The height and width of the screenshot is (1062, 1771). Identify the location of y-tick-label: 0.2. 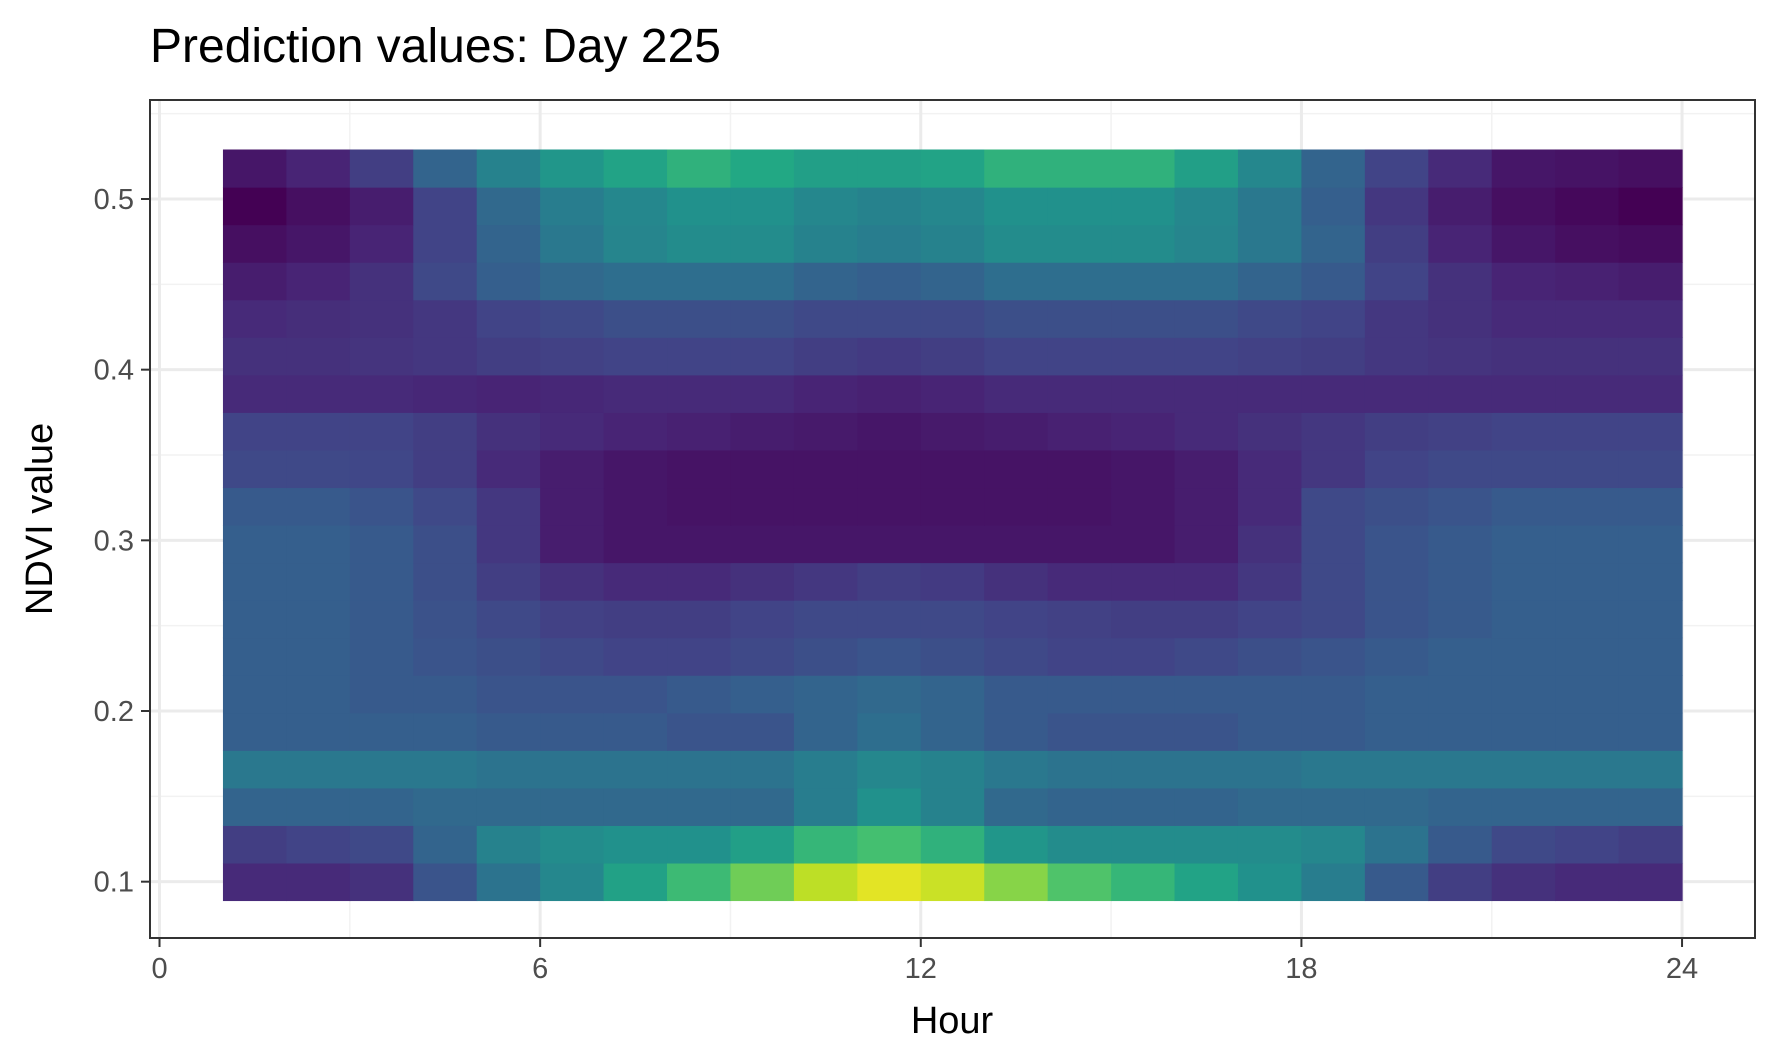
(114, 712).